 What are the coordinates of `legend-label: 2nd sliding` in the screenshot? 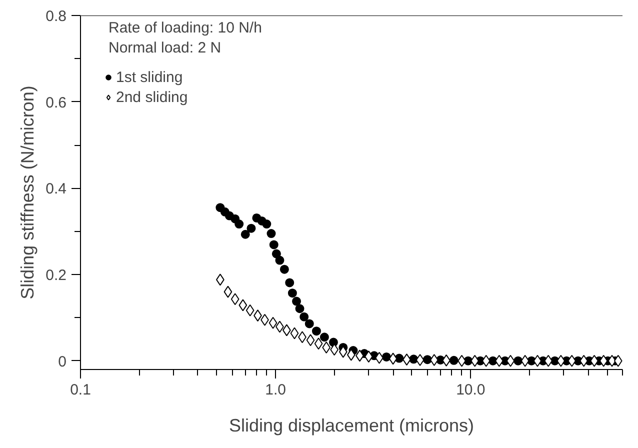 It's located at (152, 97).